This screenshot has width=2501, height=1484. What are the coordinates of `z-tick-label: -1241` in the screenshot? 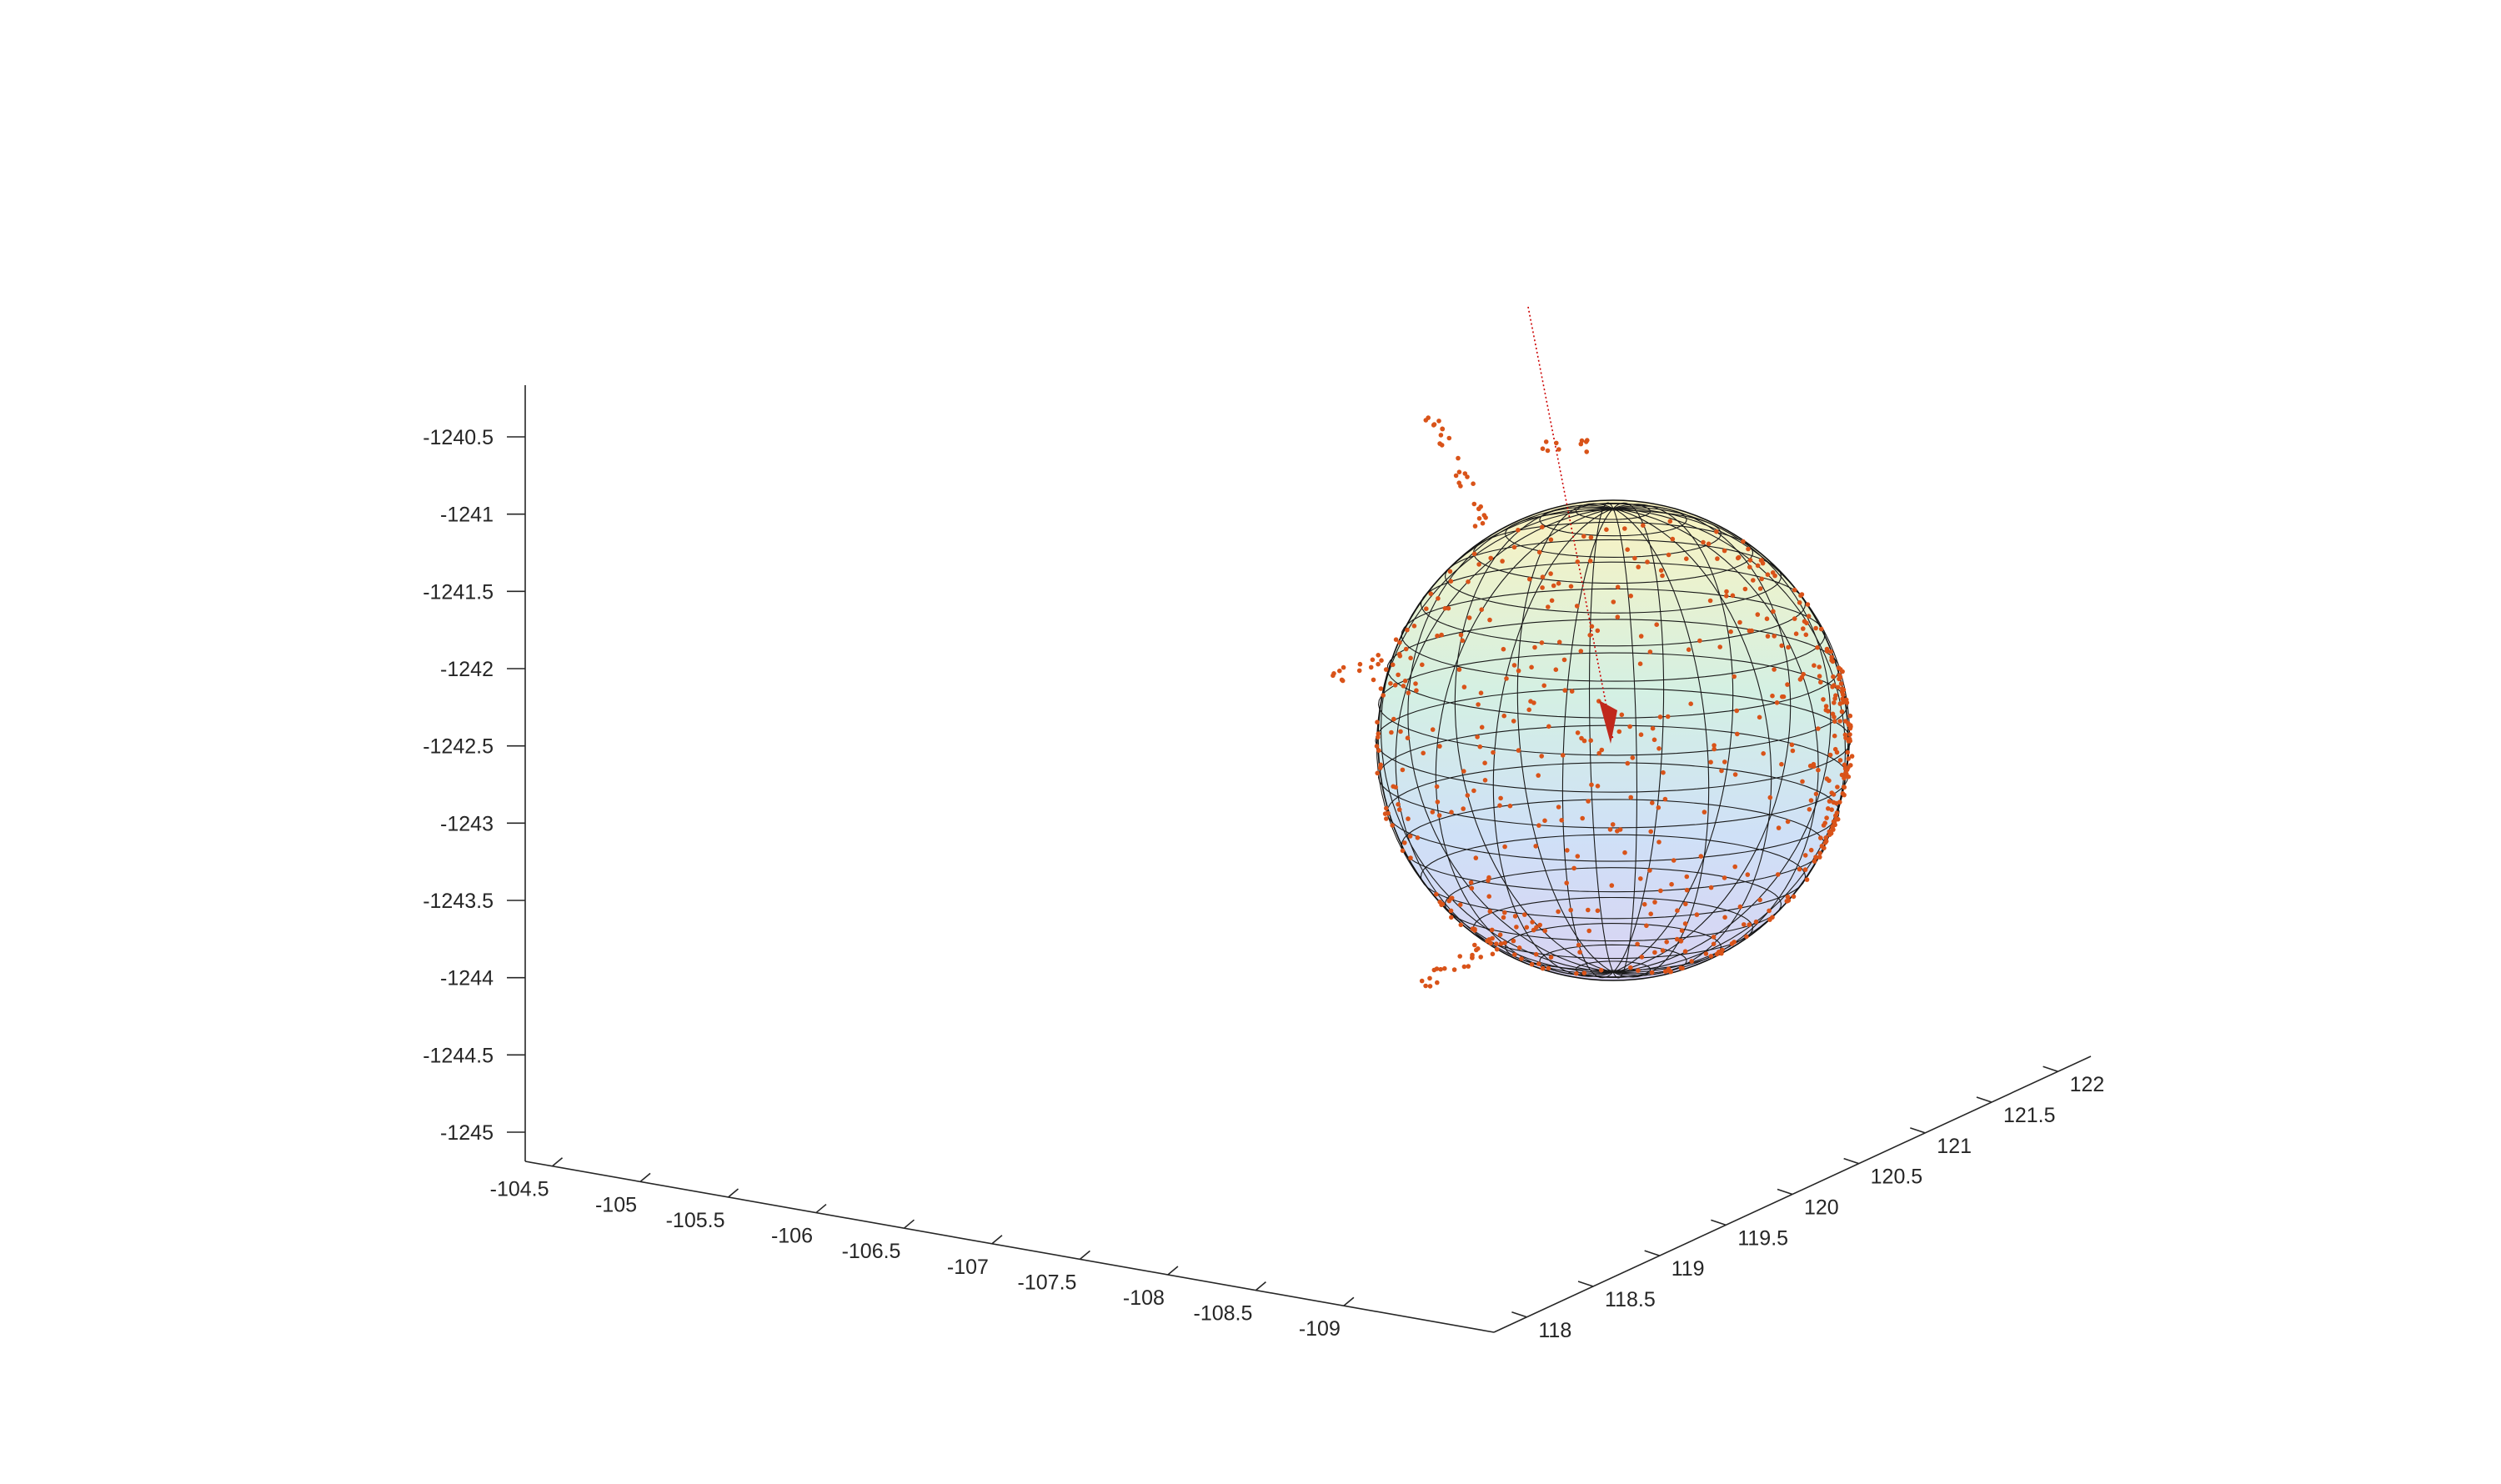 It's located at (467, 515).